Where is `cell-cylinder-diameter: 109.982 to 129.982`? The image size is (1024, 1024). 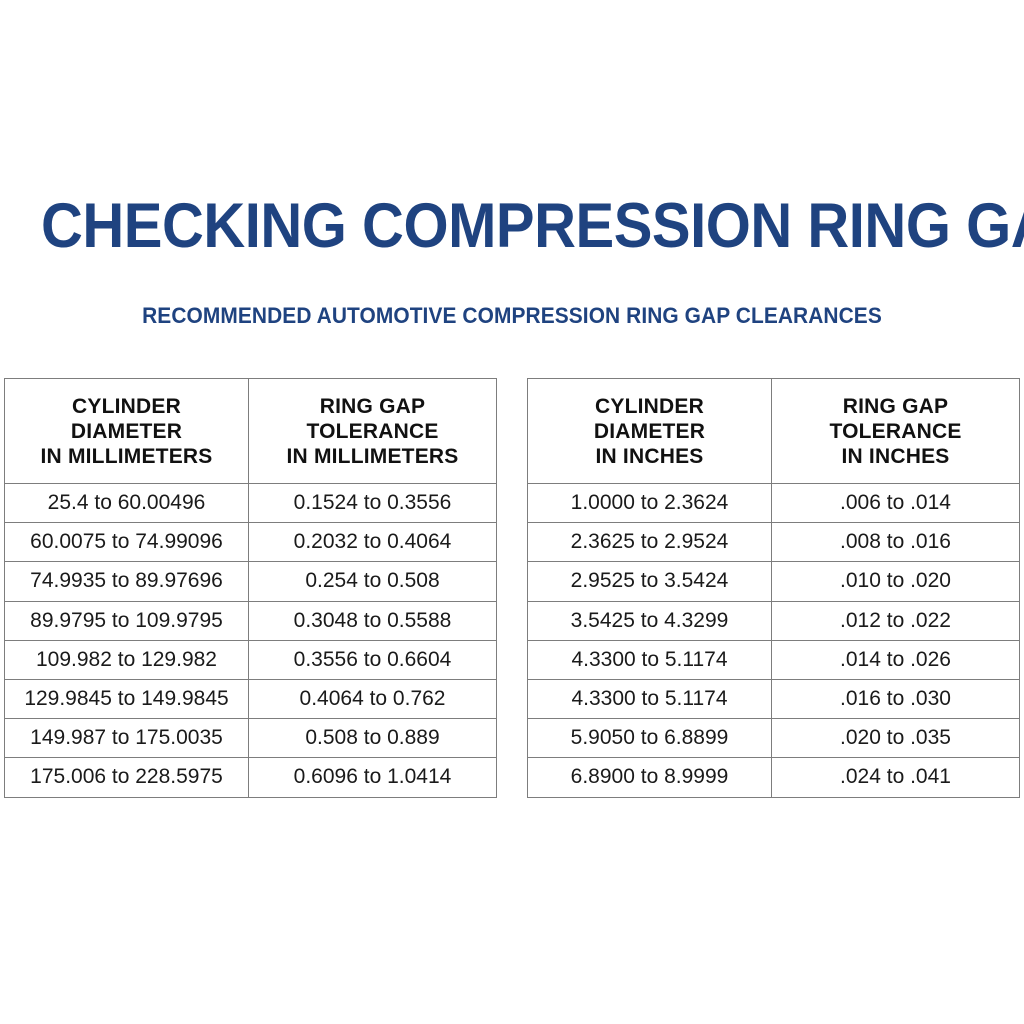
cell-cylinder-diameter: 109.982 to 129.982 is located at coordinates (126, 659).